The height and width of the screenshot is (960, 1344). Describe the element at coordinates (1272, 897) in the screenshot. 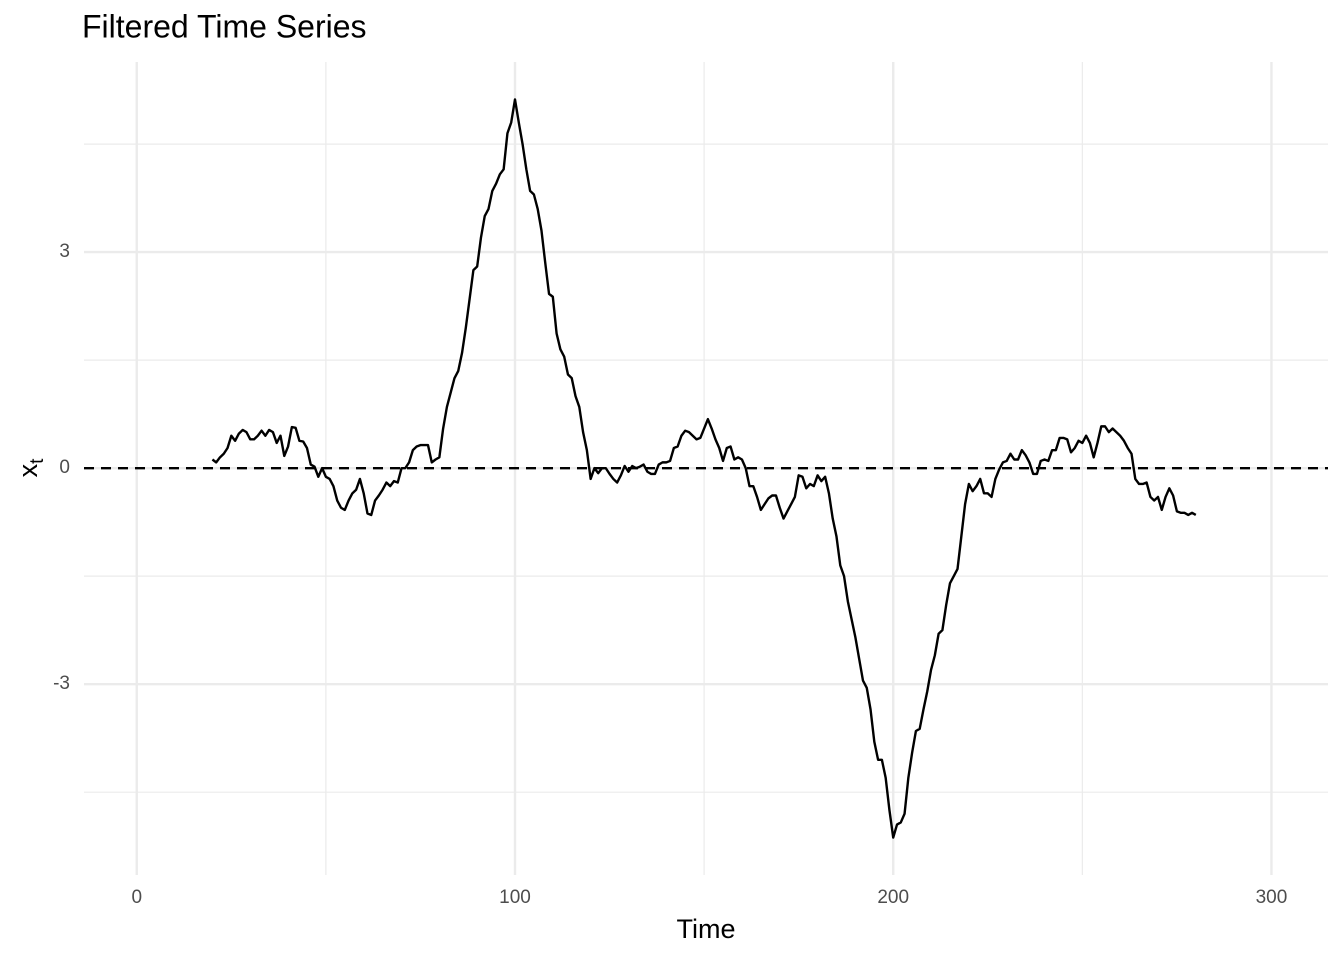

I see `x-tick-label: 300` at that location.